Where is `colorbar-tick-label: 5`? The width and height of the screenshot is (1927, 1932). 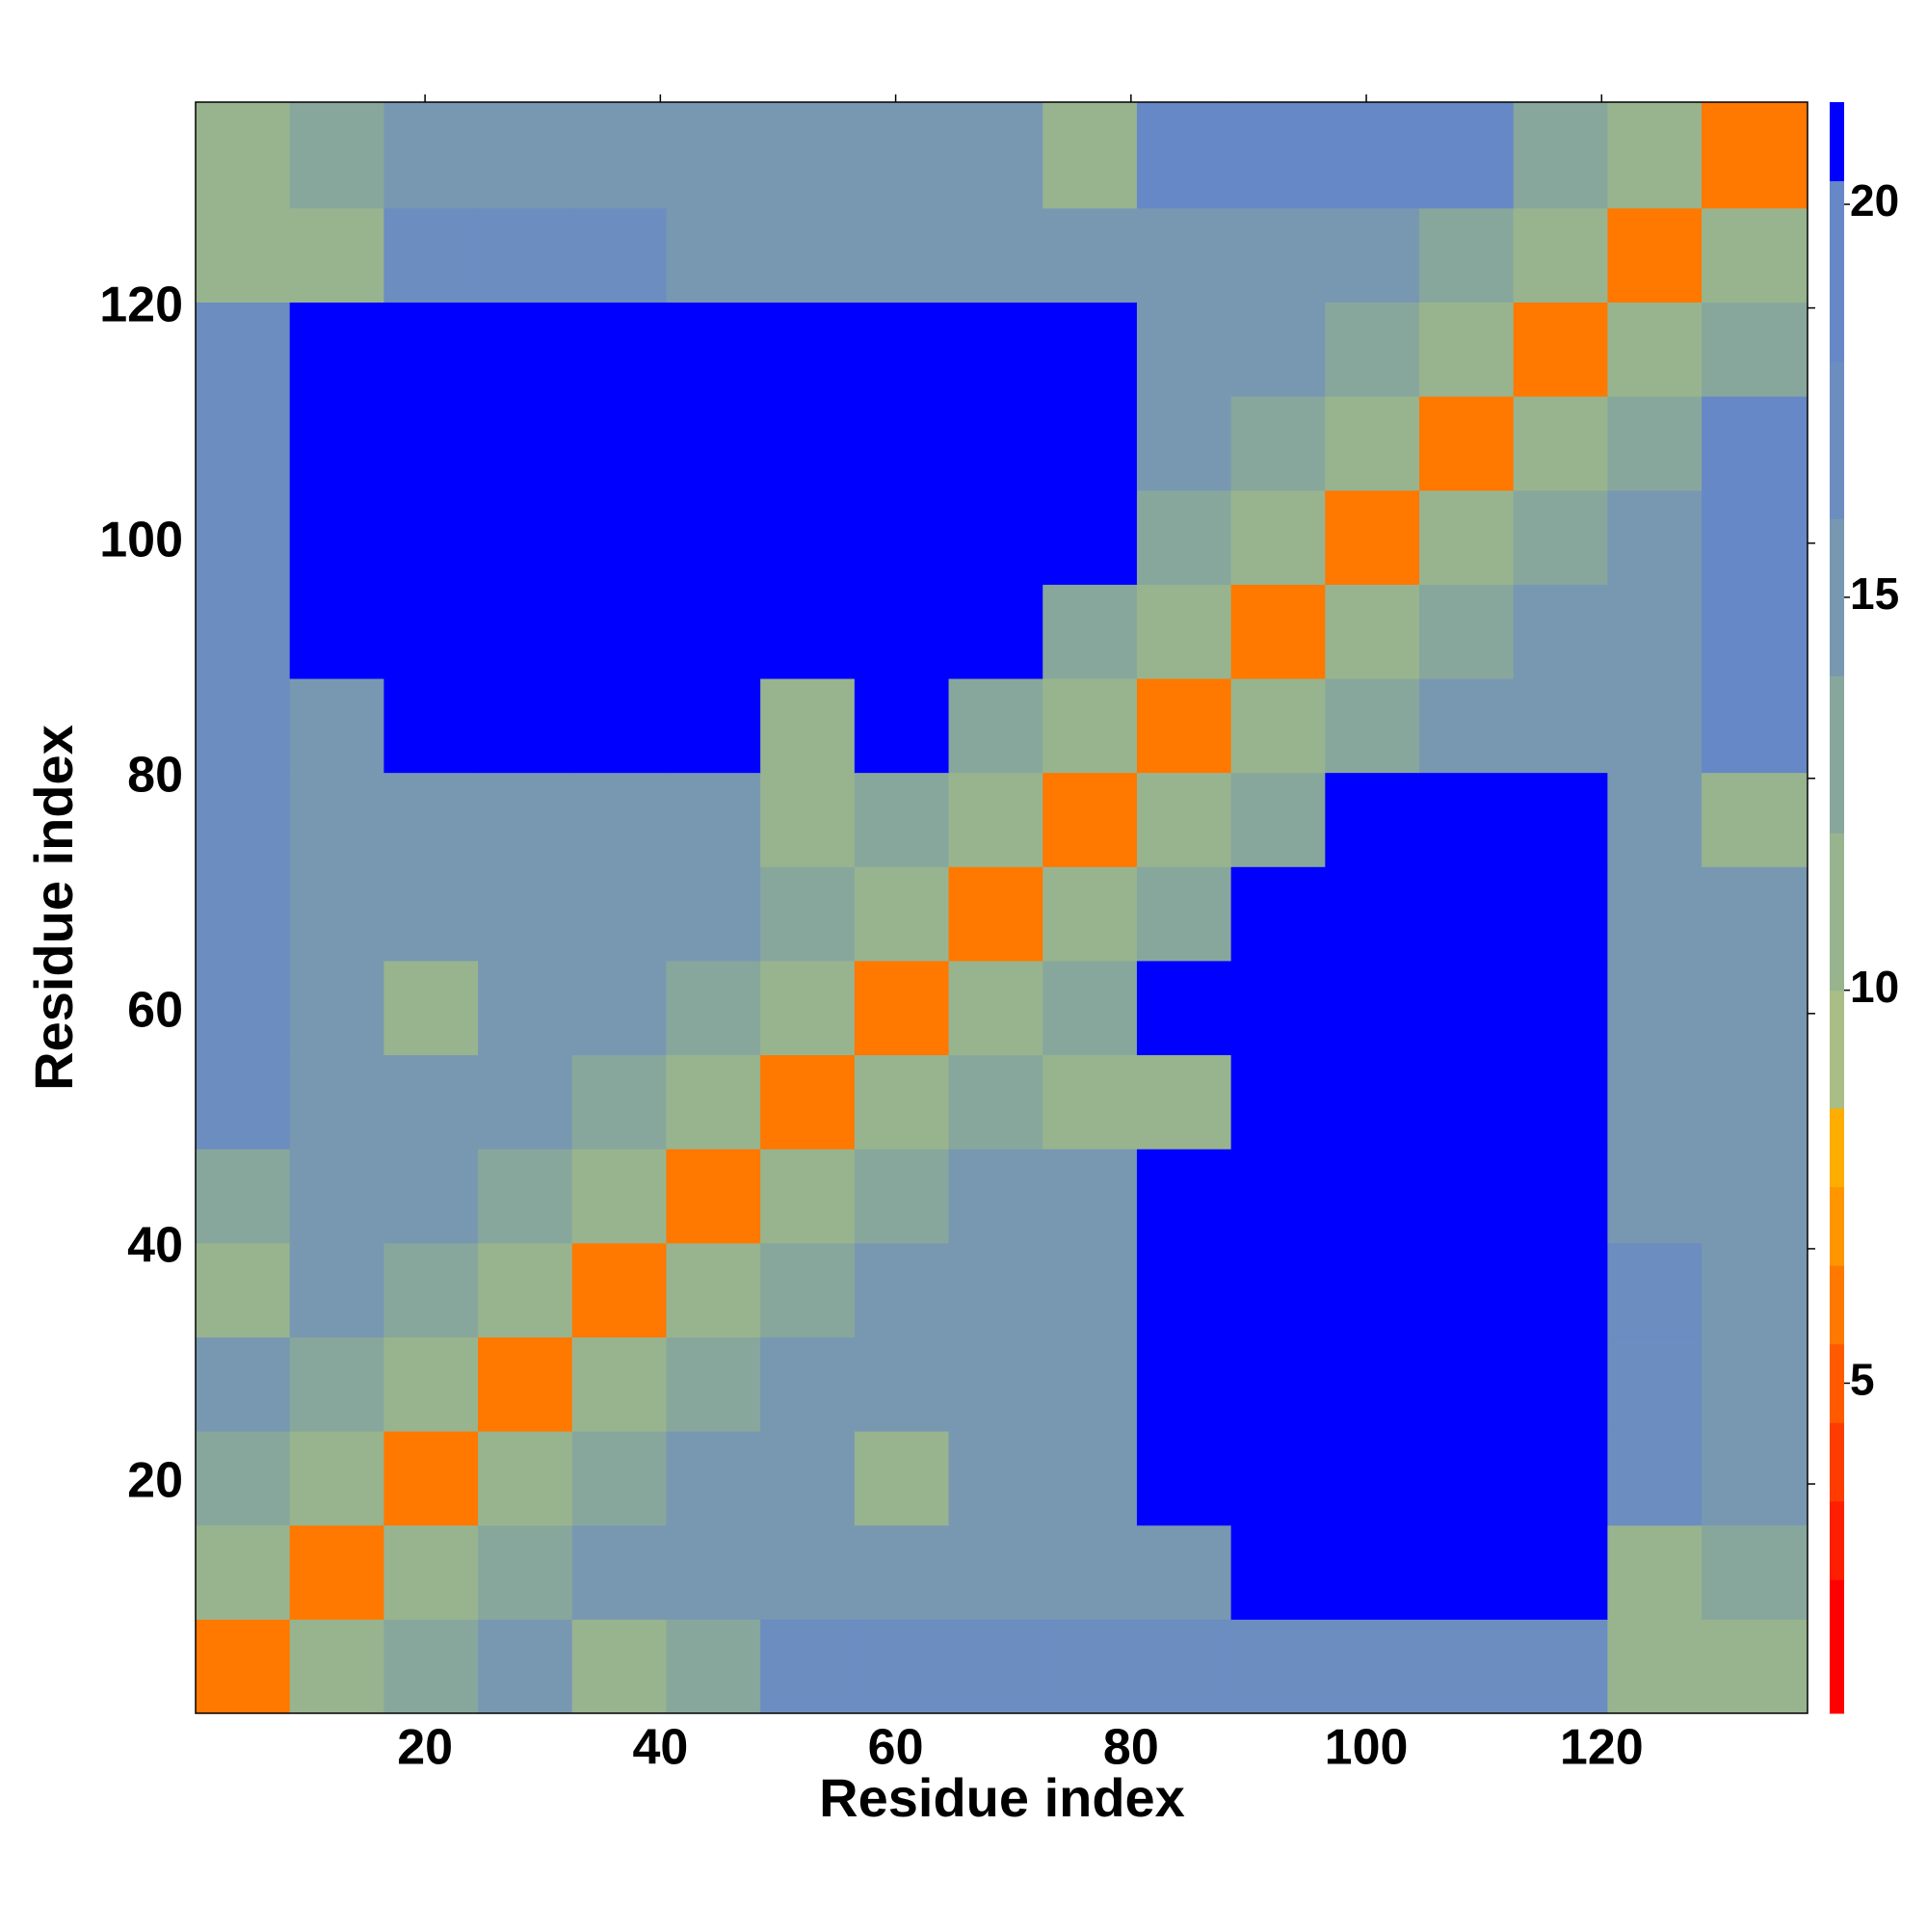
colorbar-tick-label: 5 is located at coordinates (1862, 1380).